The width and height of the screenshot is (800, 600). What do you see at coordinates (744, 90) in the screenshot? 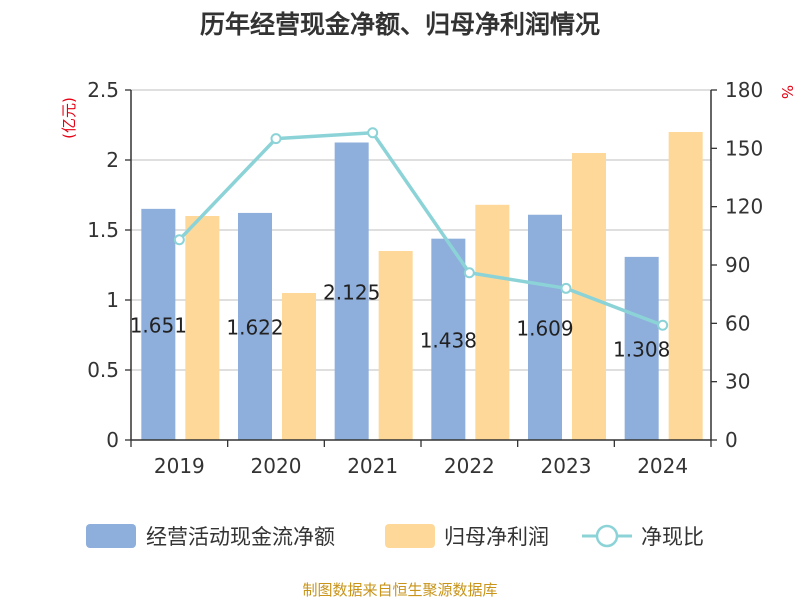
I see `right-tick-label: 180` at bounding box center [744, 90].